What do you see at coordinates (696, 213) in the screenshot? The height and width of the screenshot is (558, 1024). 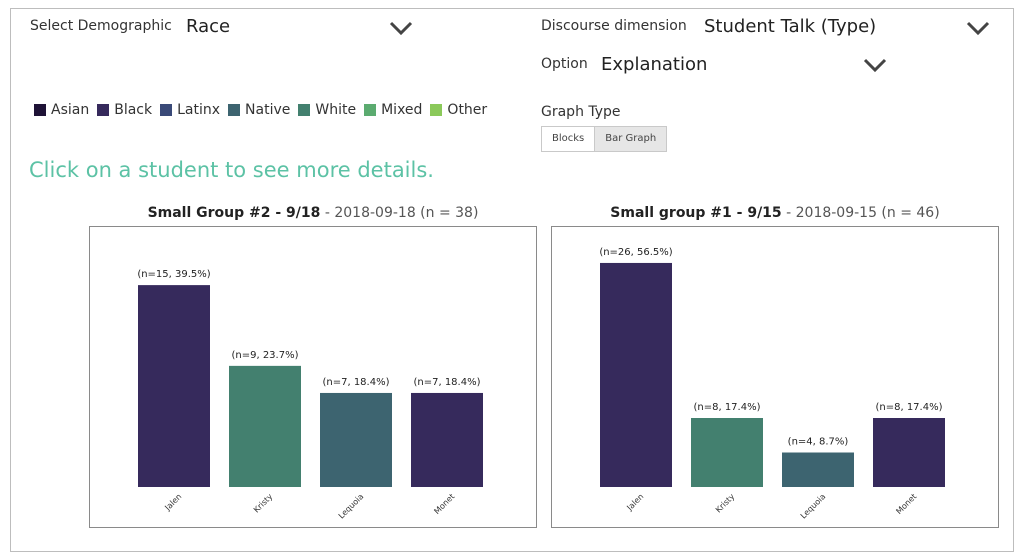 I see `chart-title-main: Small group #1 - 9/15` at bounding box center [696, 213].